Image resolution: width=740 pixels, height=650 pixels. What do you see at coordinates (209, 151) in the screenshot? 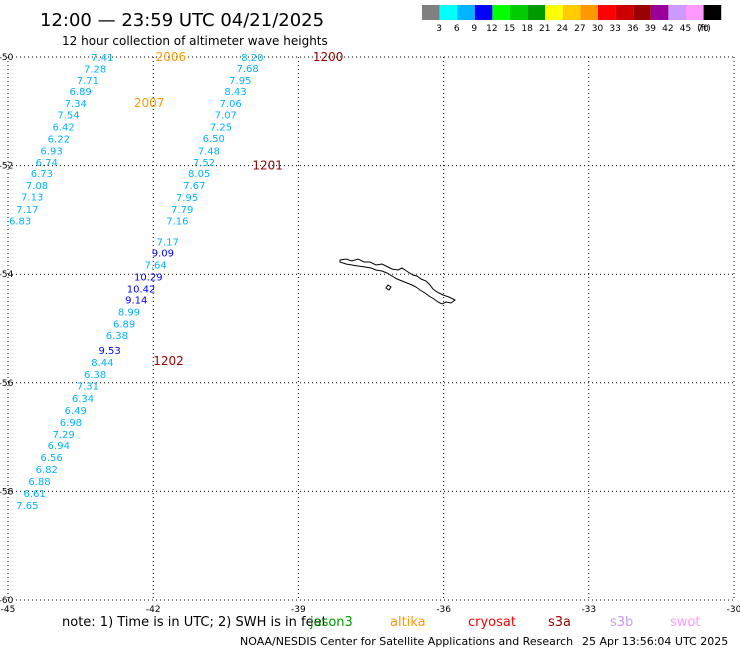
I see `wave-height-value: 7.48` at bounding box center [209, 151].